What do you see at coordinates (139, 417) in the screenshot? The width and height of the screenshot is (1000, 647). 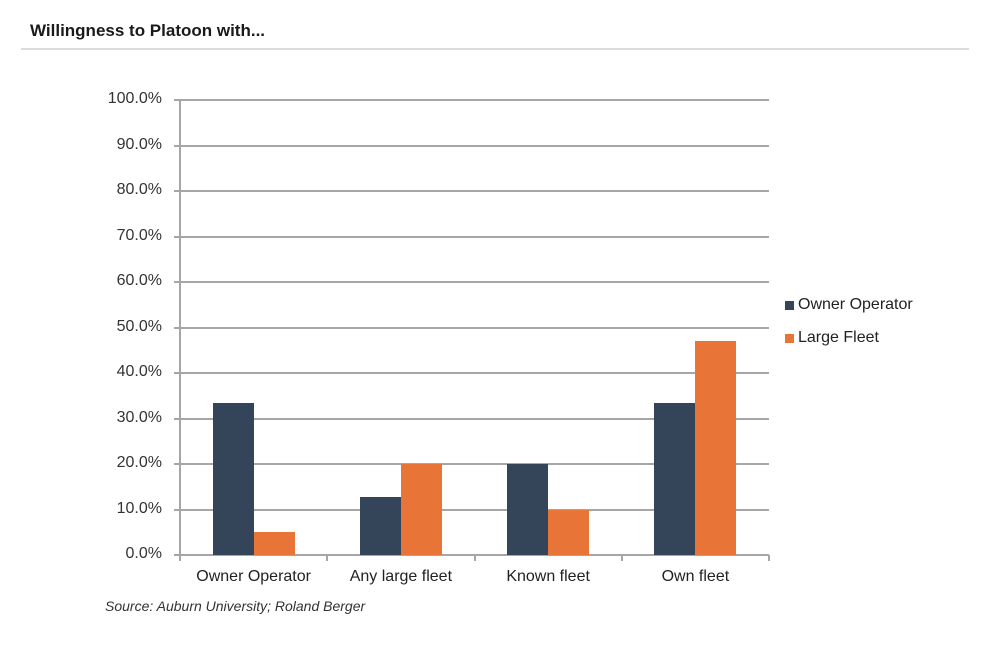 I see `y-tick-label: 30.0%` at bounding box center [139, 417].